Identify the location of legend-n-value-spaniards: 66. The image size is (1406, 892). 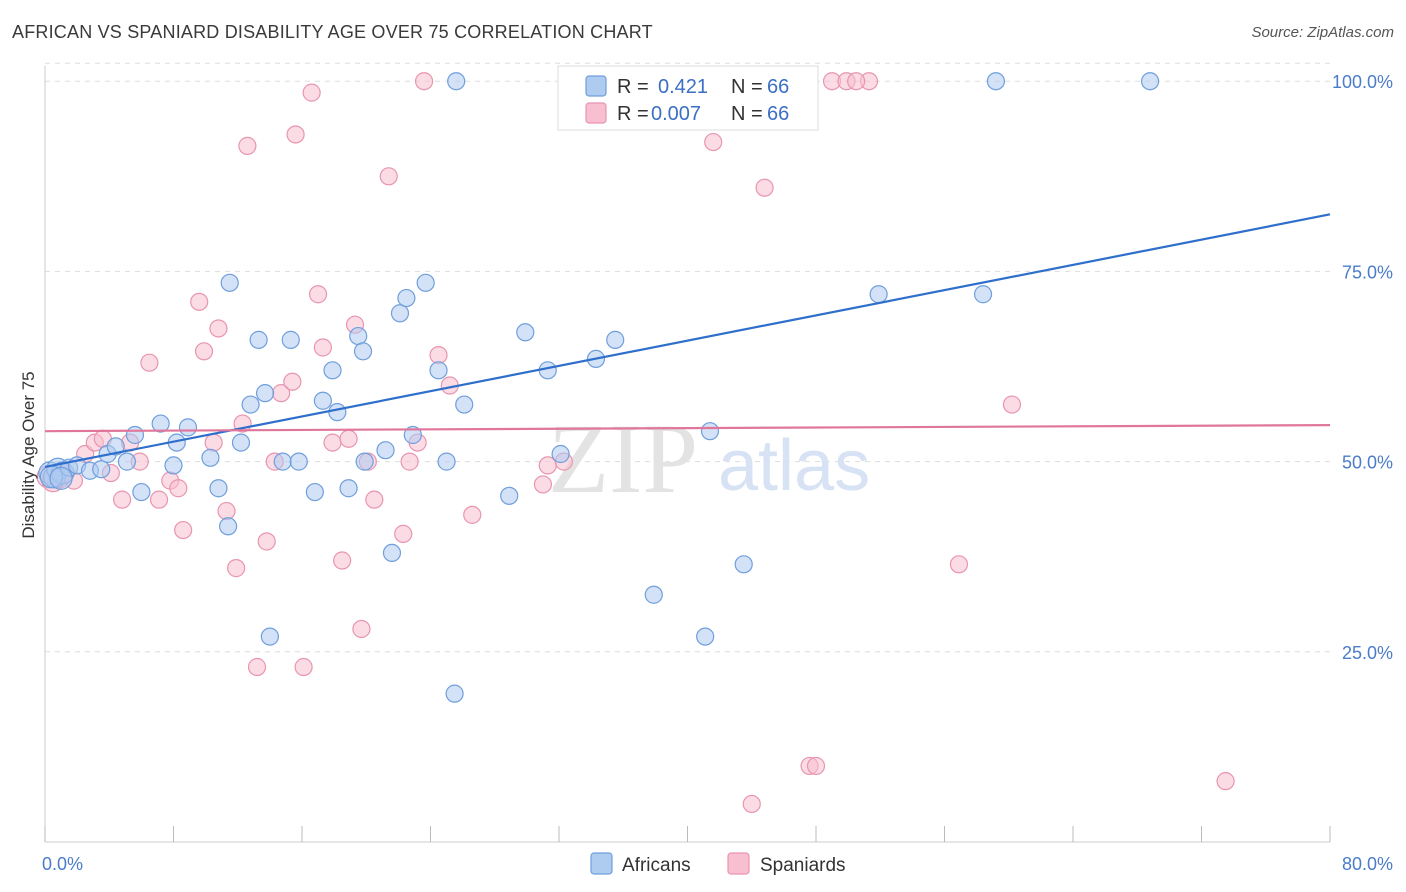
(778, 114).